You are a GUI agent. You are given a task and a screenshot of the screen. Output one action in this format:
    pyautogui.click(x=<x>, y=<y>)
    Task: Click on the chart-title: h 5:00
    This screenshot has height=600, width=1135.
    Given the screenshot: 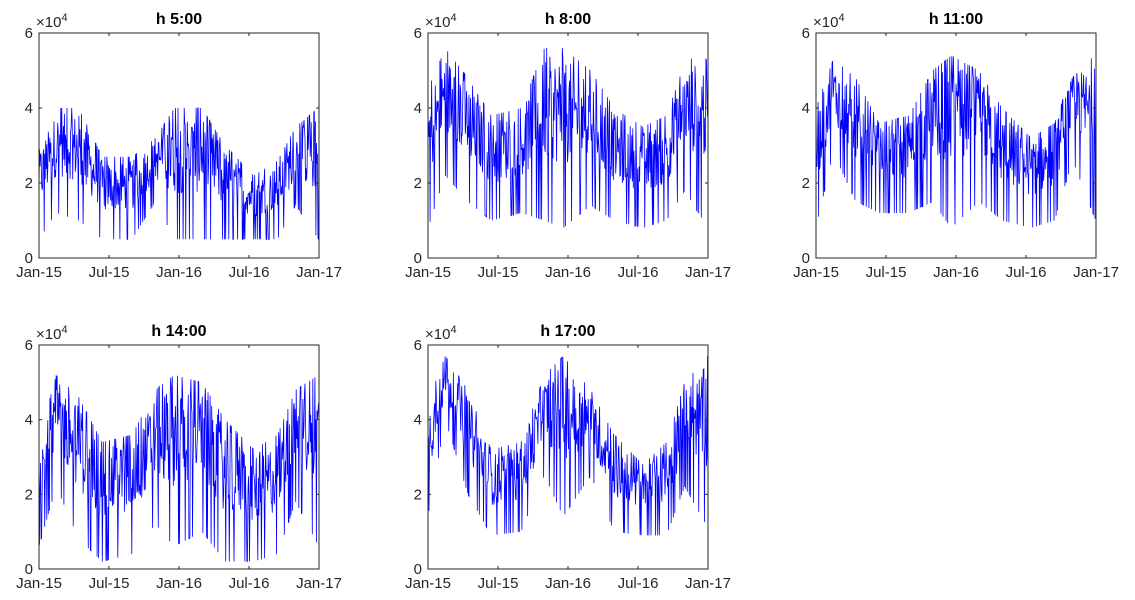 What is the action you would take?
    pyautogui.click(x=179, y=19)
    